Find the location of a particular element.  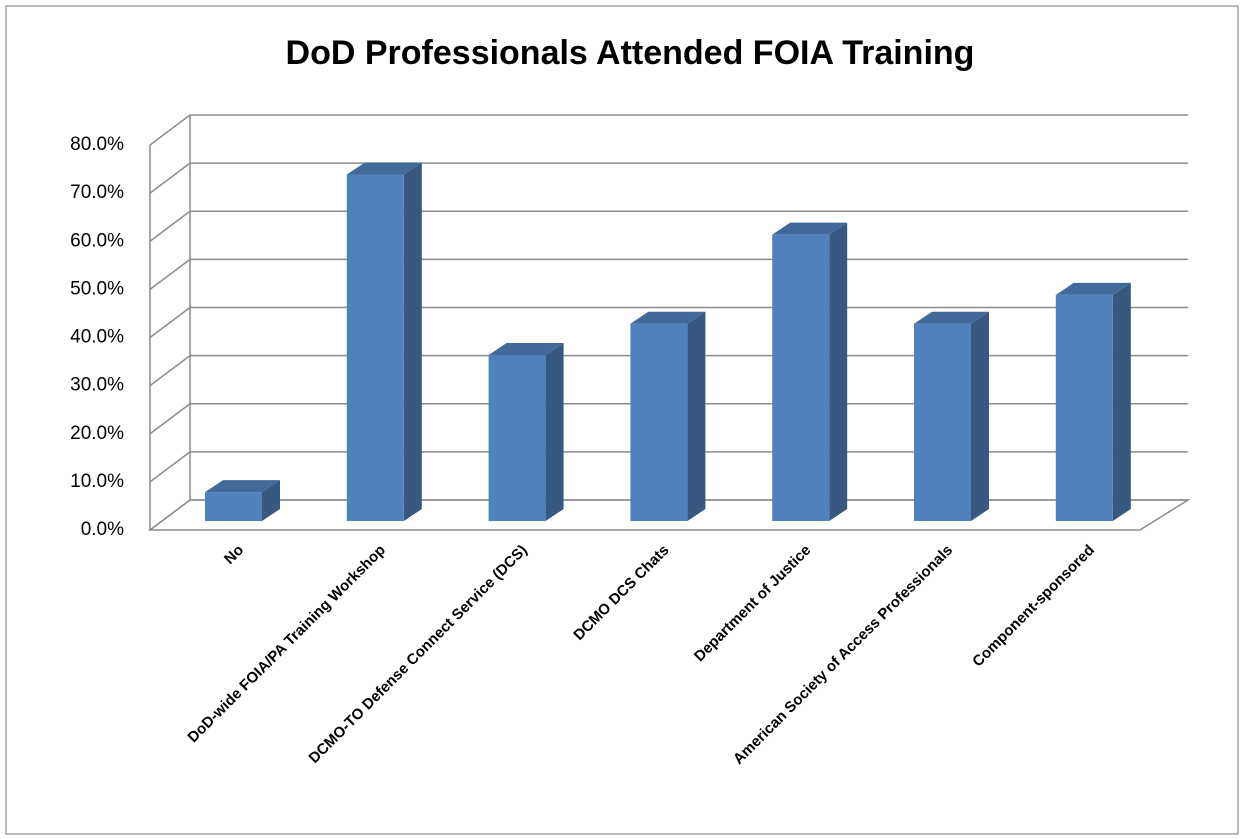

y-tick-label: 60.0% is located at coordinates (97, 240).